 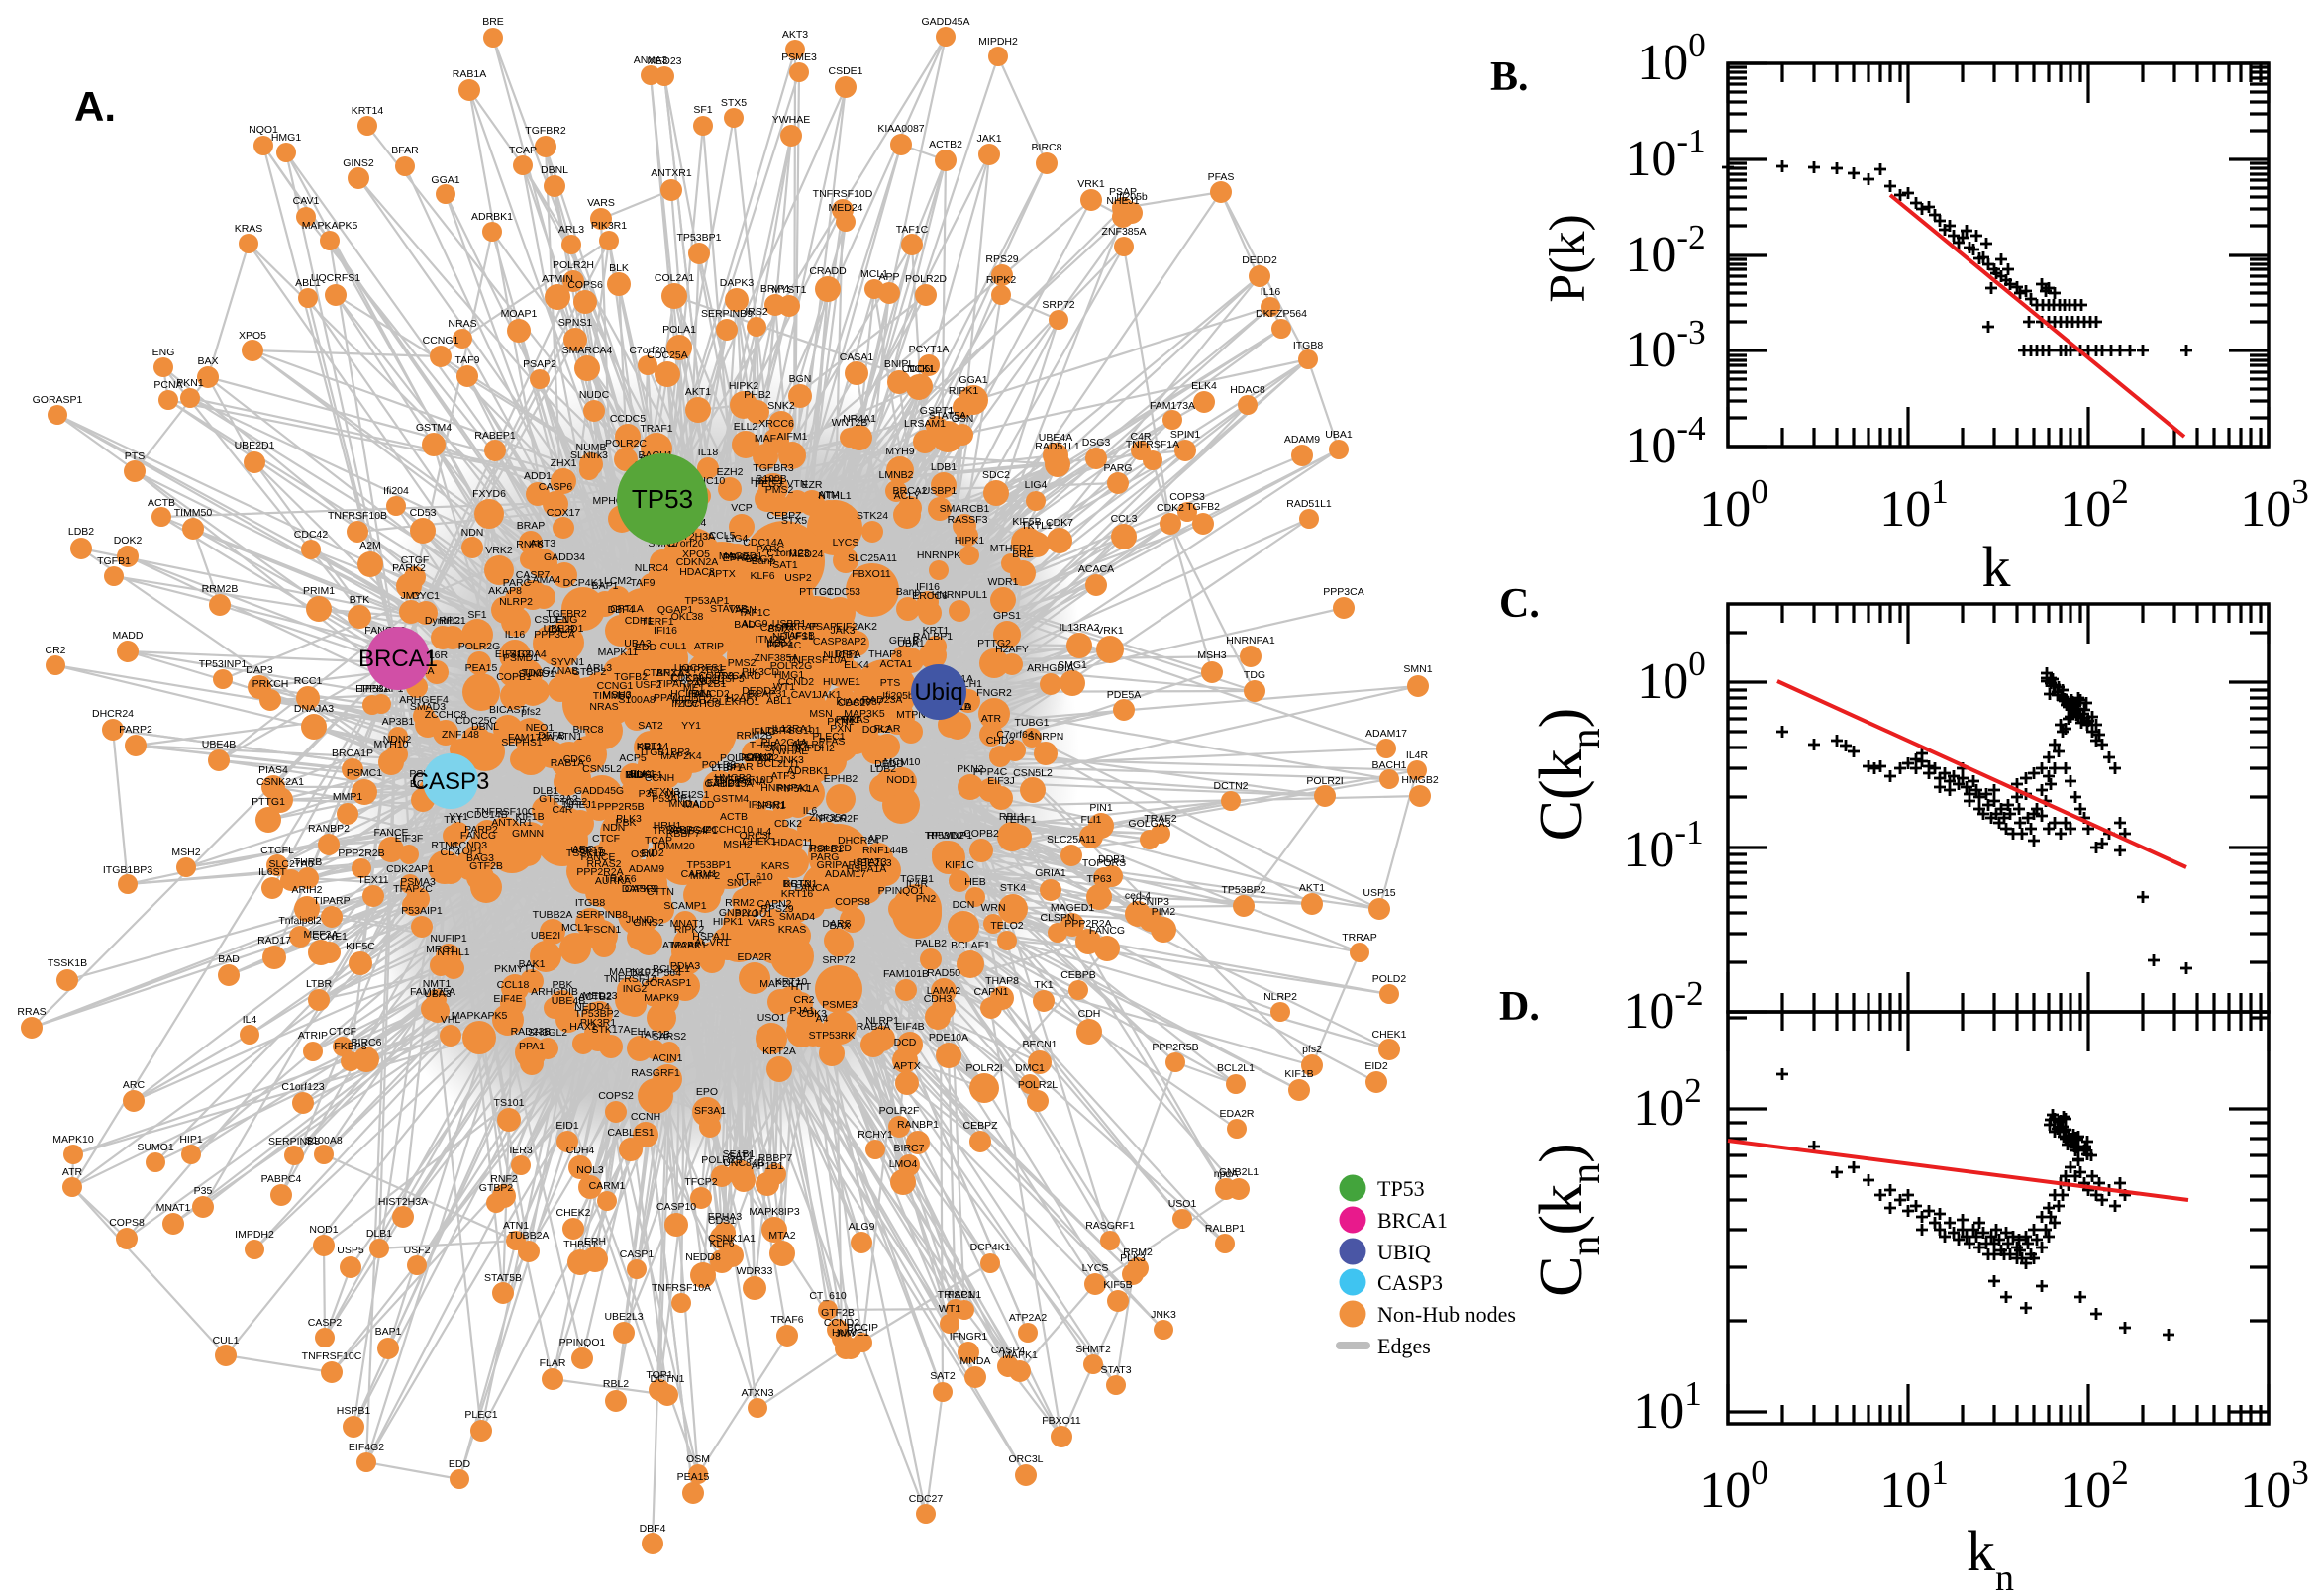 What do you see at coordinates (938, 692) in the screenshot?
I see `svg-text: Ubiq` at bounding box center [938, 692].